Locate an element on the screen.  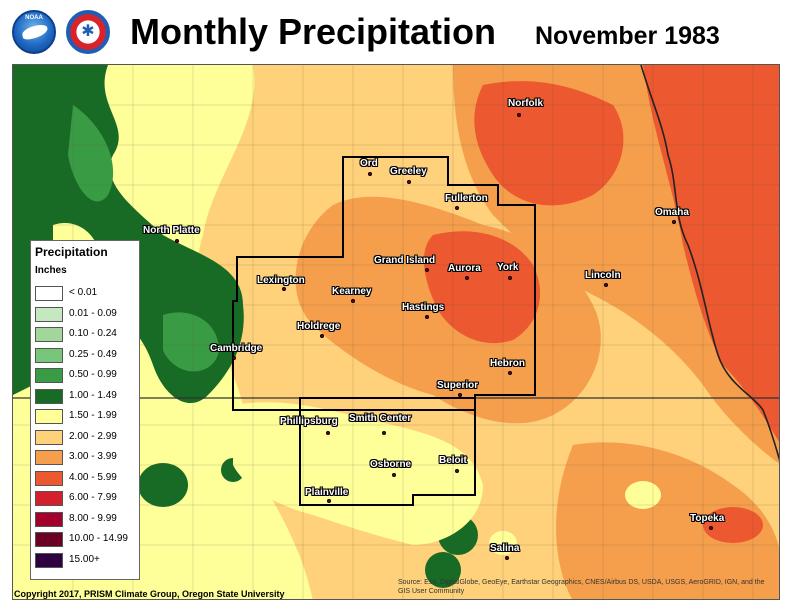
city-label-kearney: Kearney is located at coordinates (352, 291).